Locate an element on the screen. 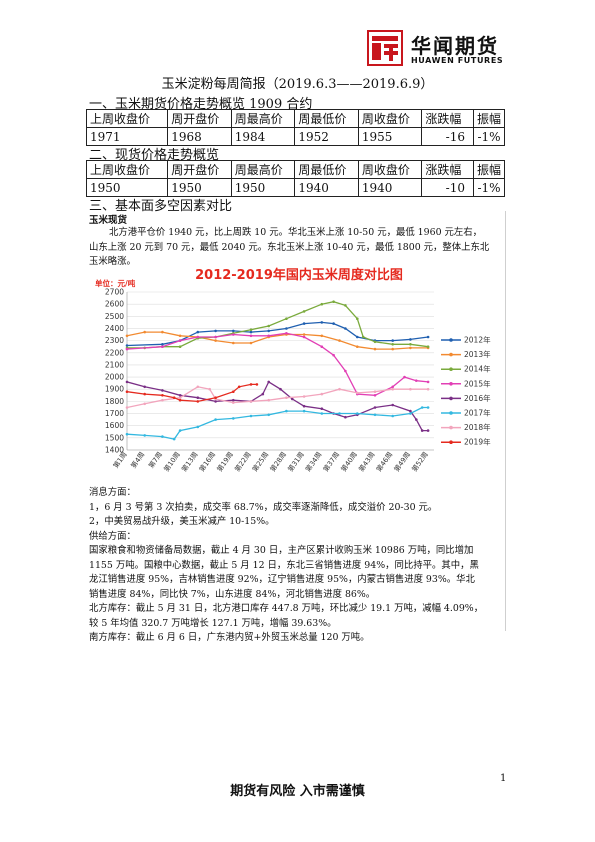  text-line: 较 5 年均值 320.7 万吨增长 127.1 万吨，增幅 39.63%。 is located at coordinates (213, 623).